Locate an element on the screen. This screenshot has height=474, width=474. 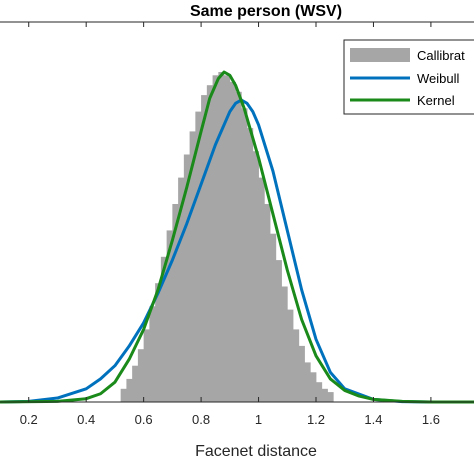
x-tick-label-7: 1.6 is located at coordinates (431, 419).